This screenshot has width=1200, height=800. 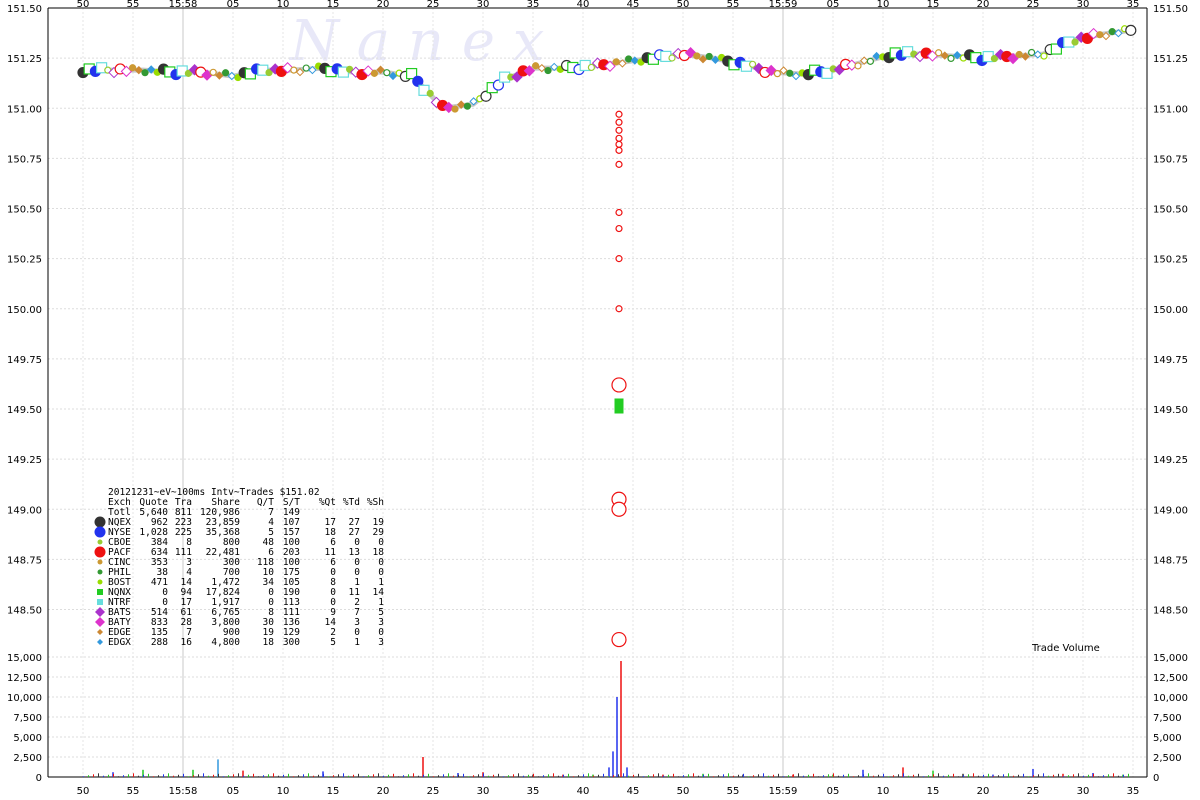 What do you see at coordinates (265, 562) in the screenshot?
I see `stats-cell: 118` at bounding box center [265, 562].